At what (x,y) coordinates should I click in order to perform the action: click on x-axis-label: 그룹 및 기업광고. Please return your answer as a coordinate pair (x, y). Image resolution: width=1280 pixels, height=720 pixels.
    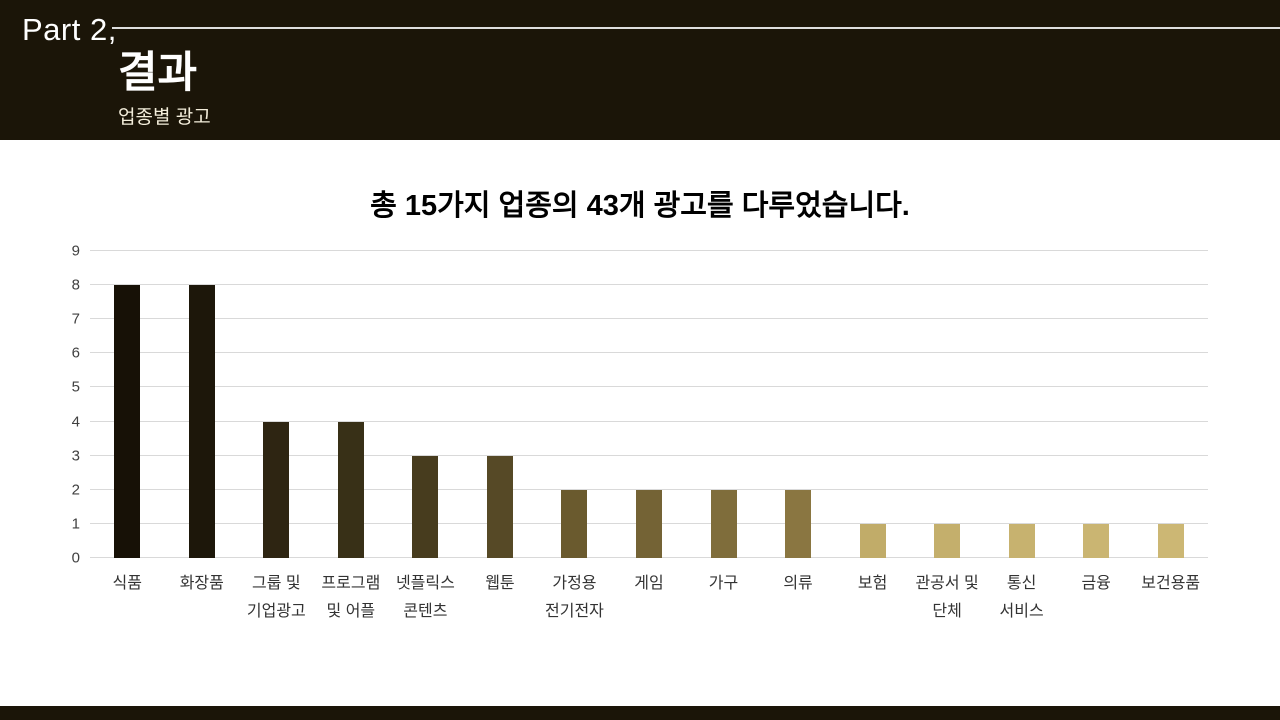
    Looking at the image, I should click on (276, 597).